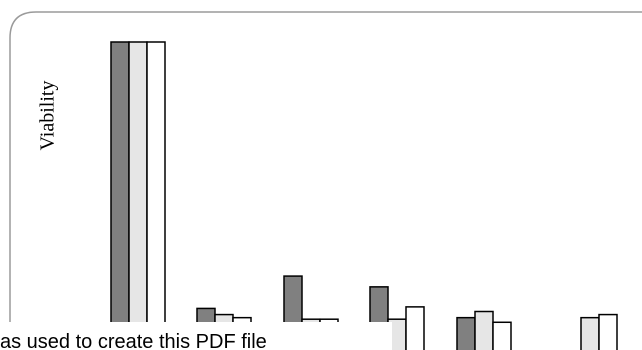 The height and width of the screenshot is (350, 642). What do you see at coordinates (156, 195) in the screenshot?
I see `bar-series3-group1` at bounding box center [156, 195].